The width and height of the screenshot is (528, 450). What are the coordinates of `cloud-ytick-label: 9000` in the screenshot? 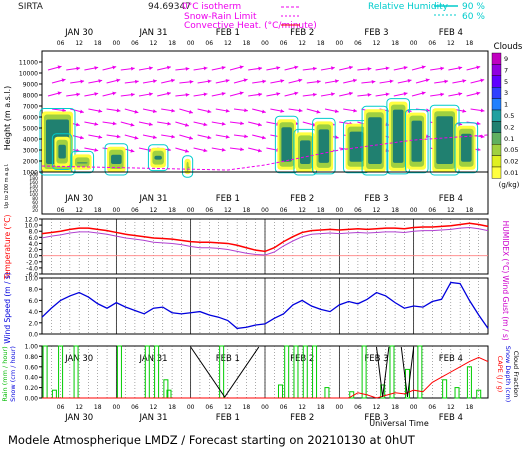 It's located at (30, 85).